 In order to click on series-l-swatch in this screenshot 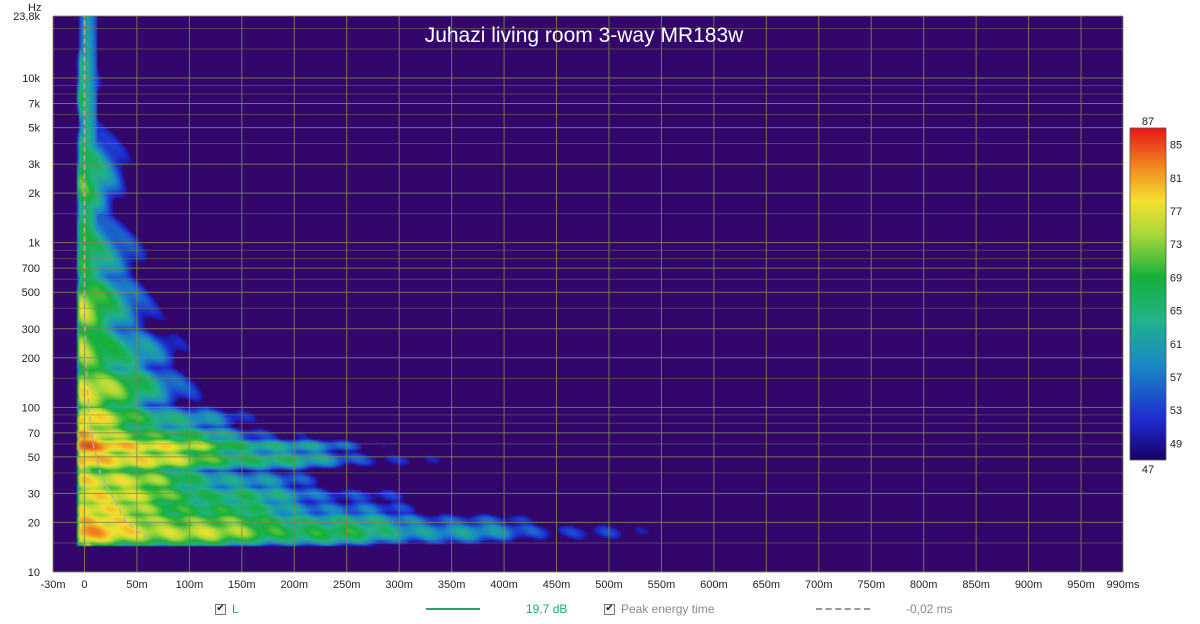, I will do `click(453, 609)`.